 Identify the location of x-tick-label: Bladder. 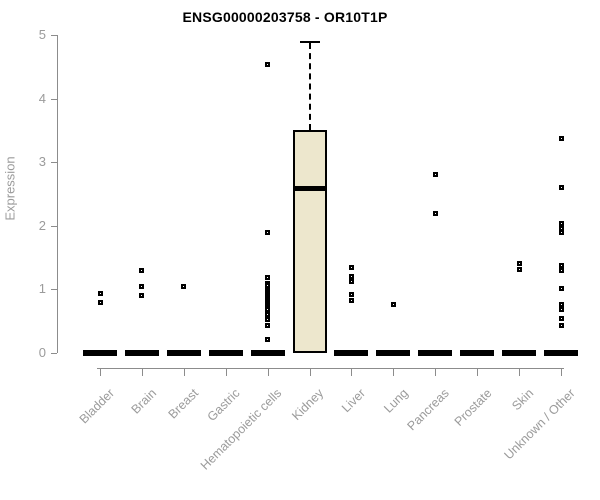
(96, 406).